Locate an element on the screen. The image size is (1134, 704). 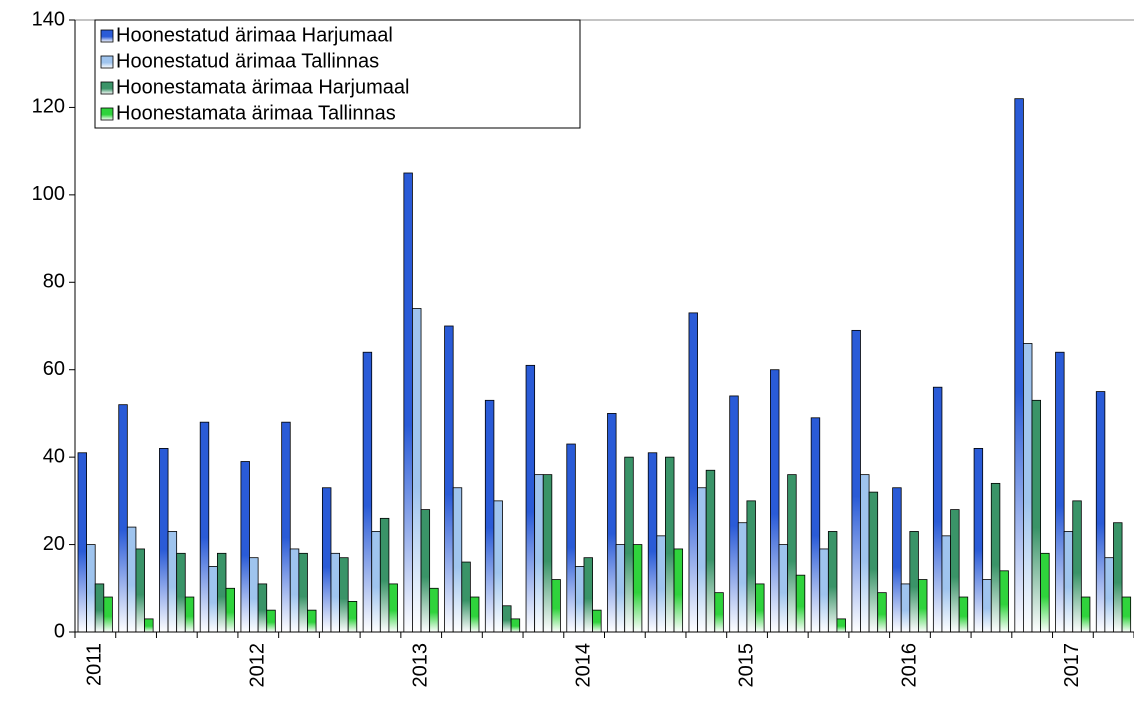
y-tick-label: 120 is located at coordinates (48, 107).